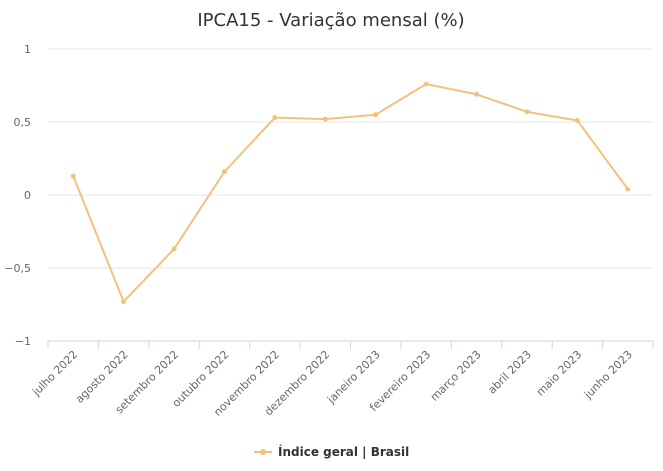 The image size is (663, 471). Describe the element at coordinates (27, 195) in the screenshot. I see `y-tick-label: 0` at that location.